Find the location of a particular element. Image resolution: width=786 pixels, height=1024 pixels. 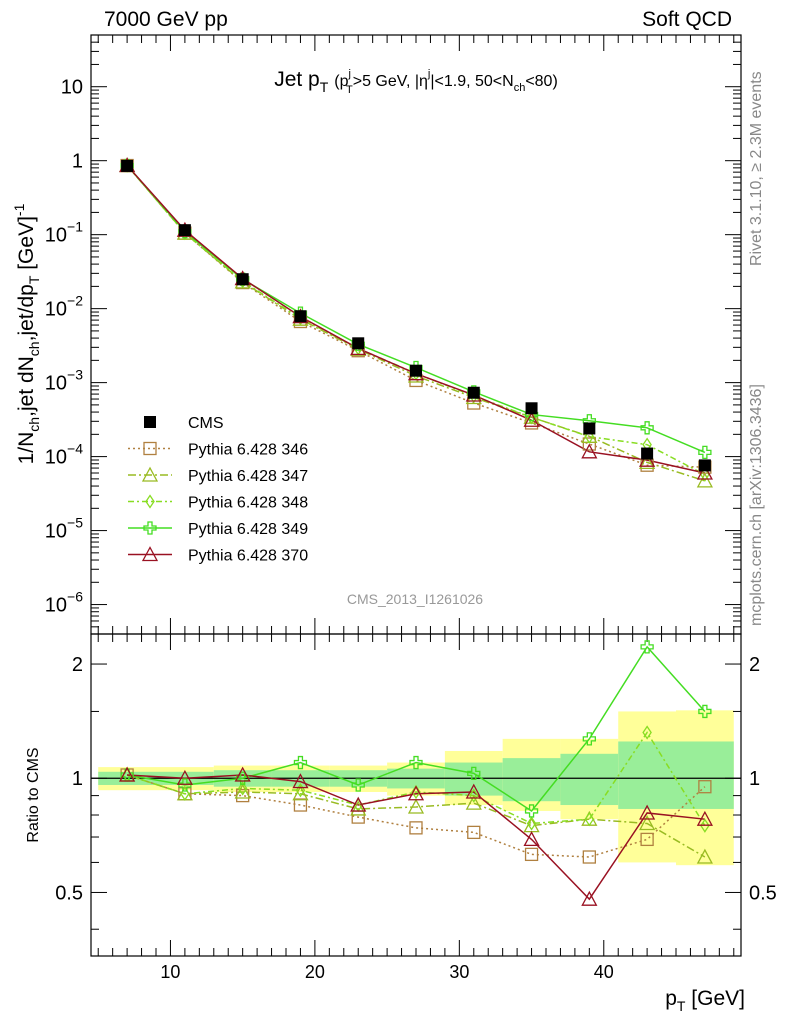

ratio-tick-label: 0.5 is located at coordinates (69, 893).